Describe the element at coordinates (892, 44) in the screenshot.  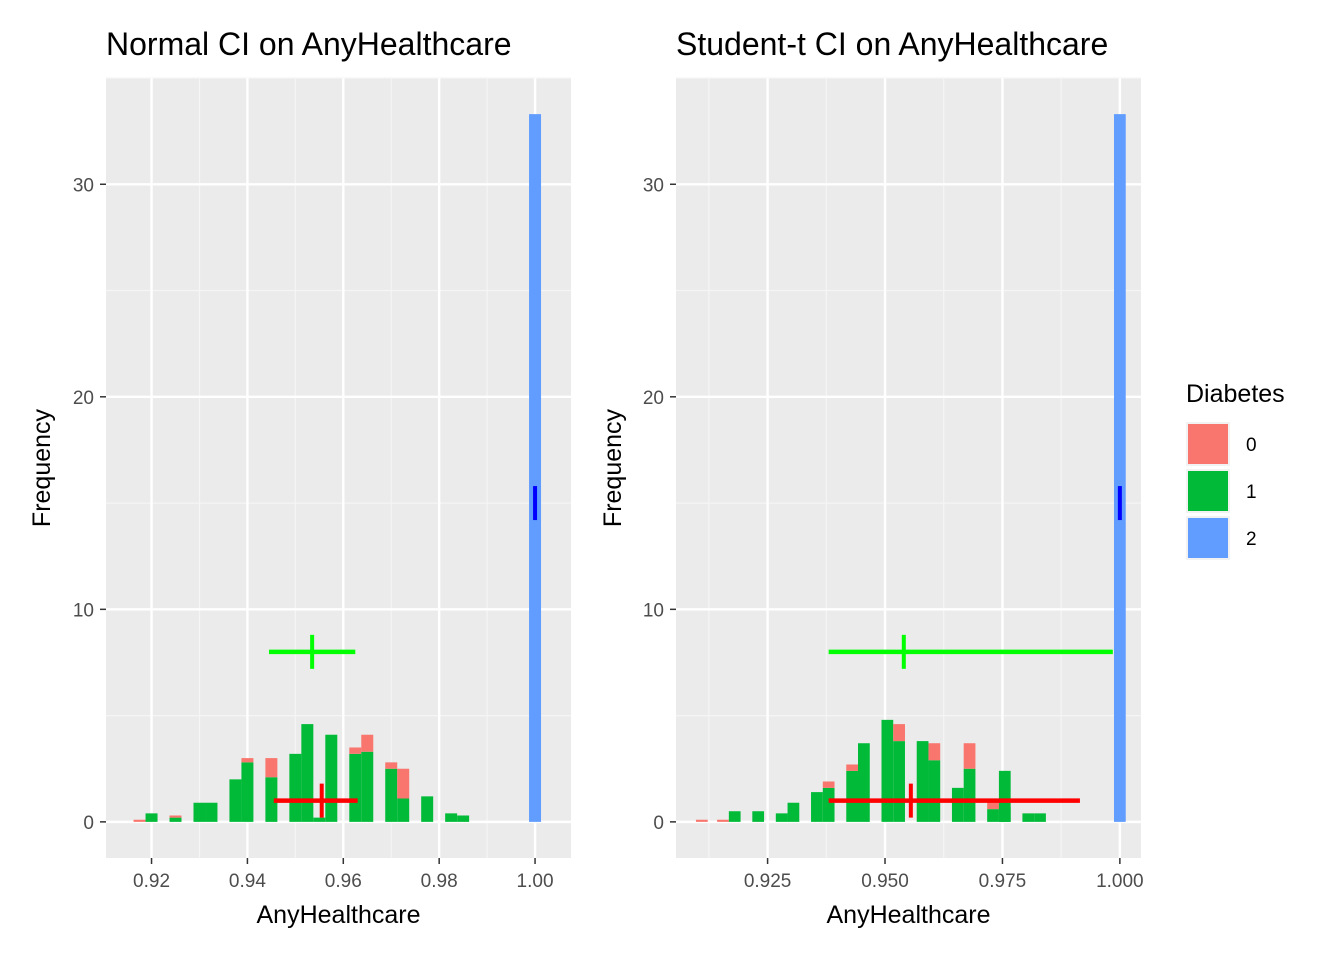
I see `chart-title: Student-t CI on AnyHealthcare` at that location.